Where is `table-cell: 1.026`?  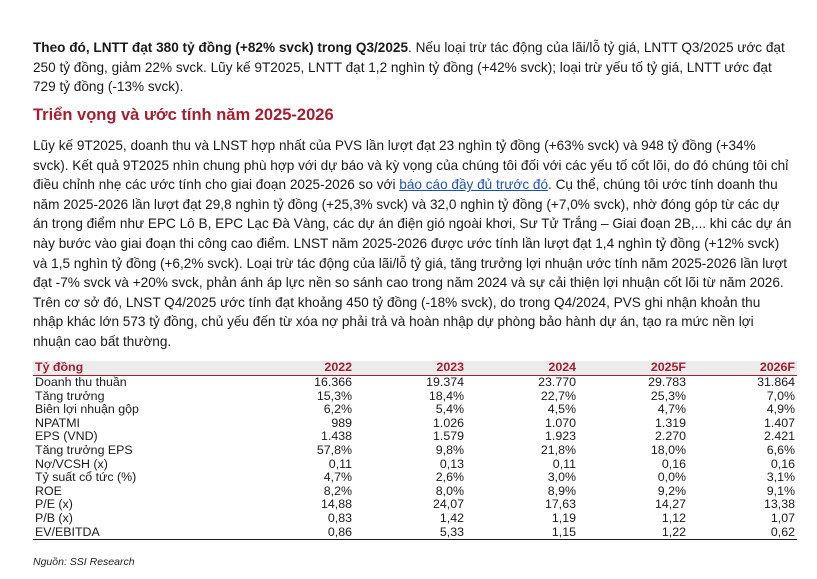 table-cell: 1.026 is located at coordinates (448, 422).